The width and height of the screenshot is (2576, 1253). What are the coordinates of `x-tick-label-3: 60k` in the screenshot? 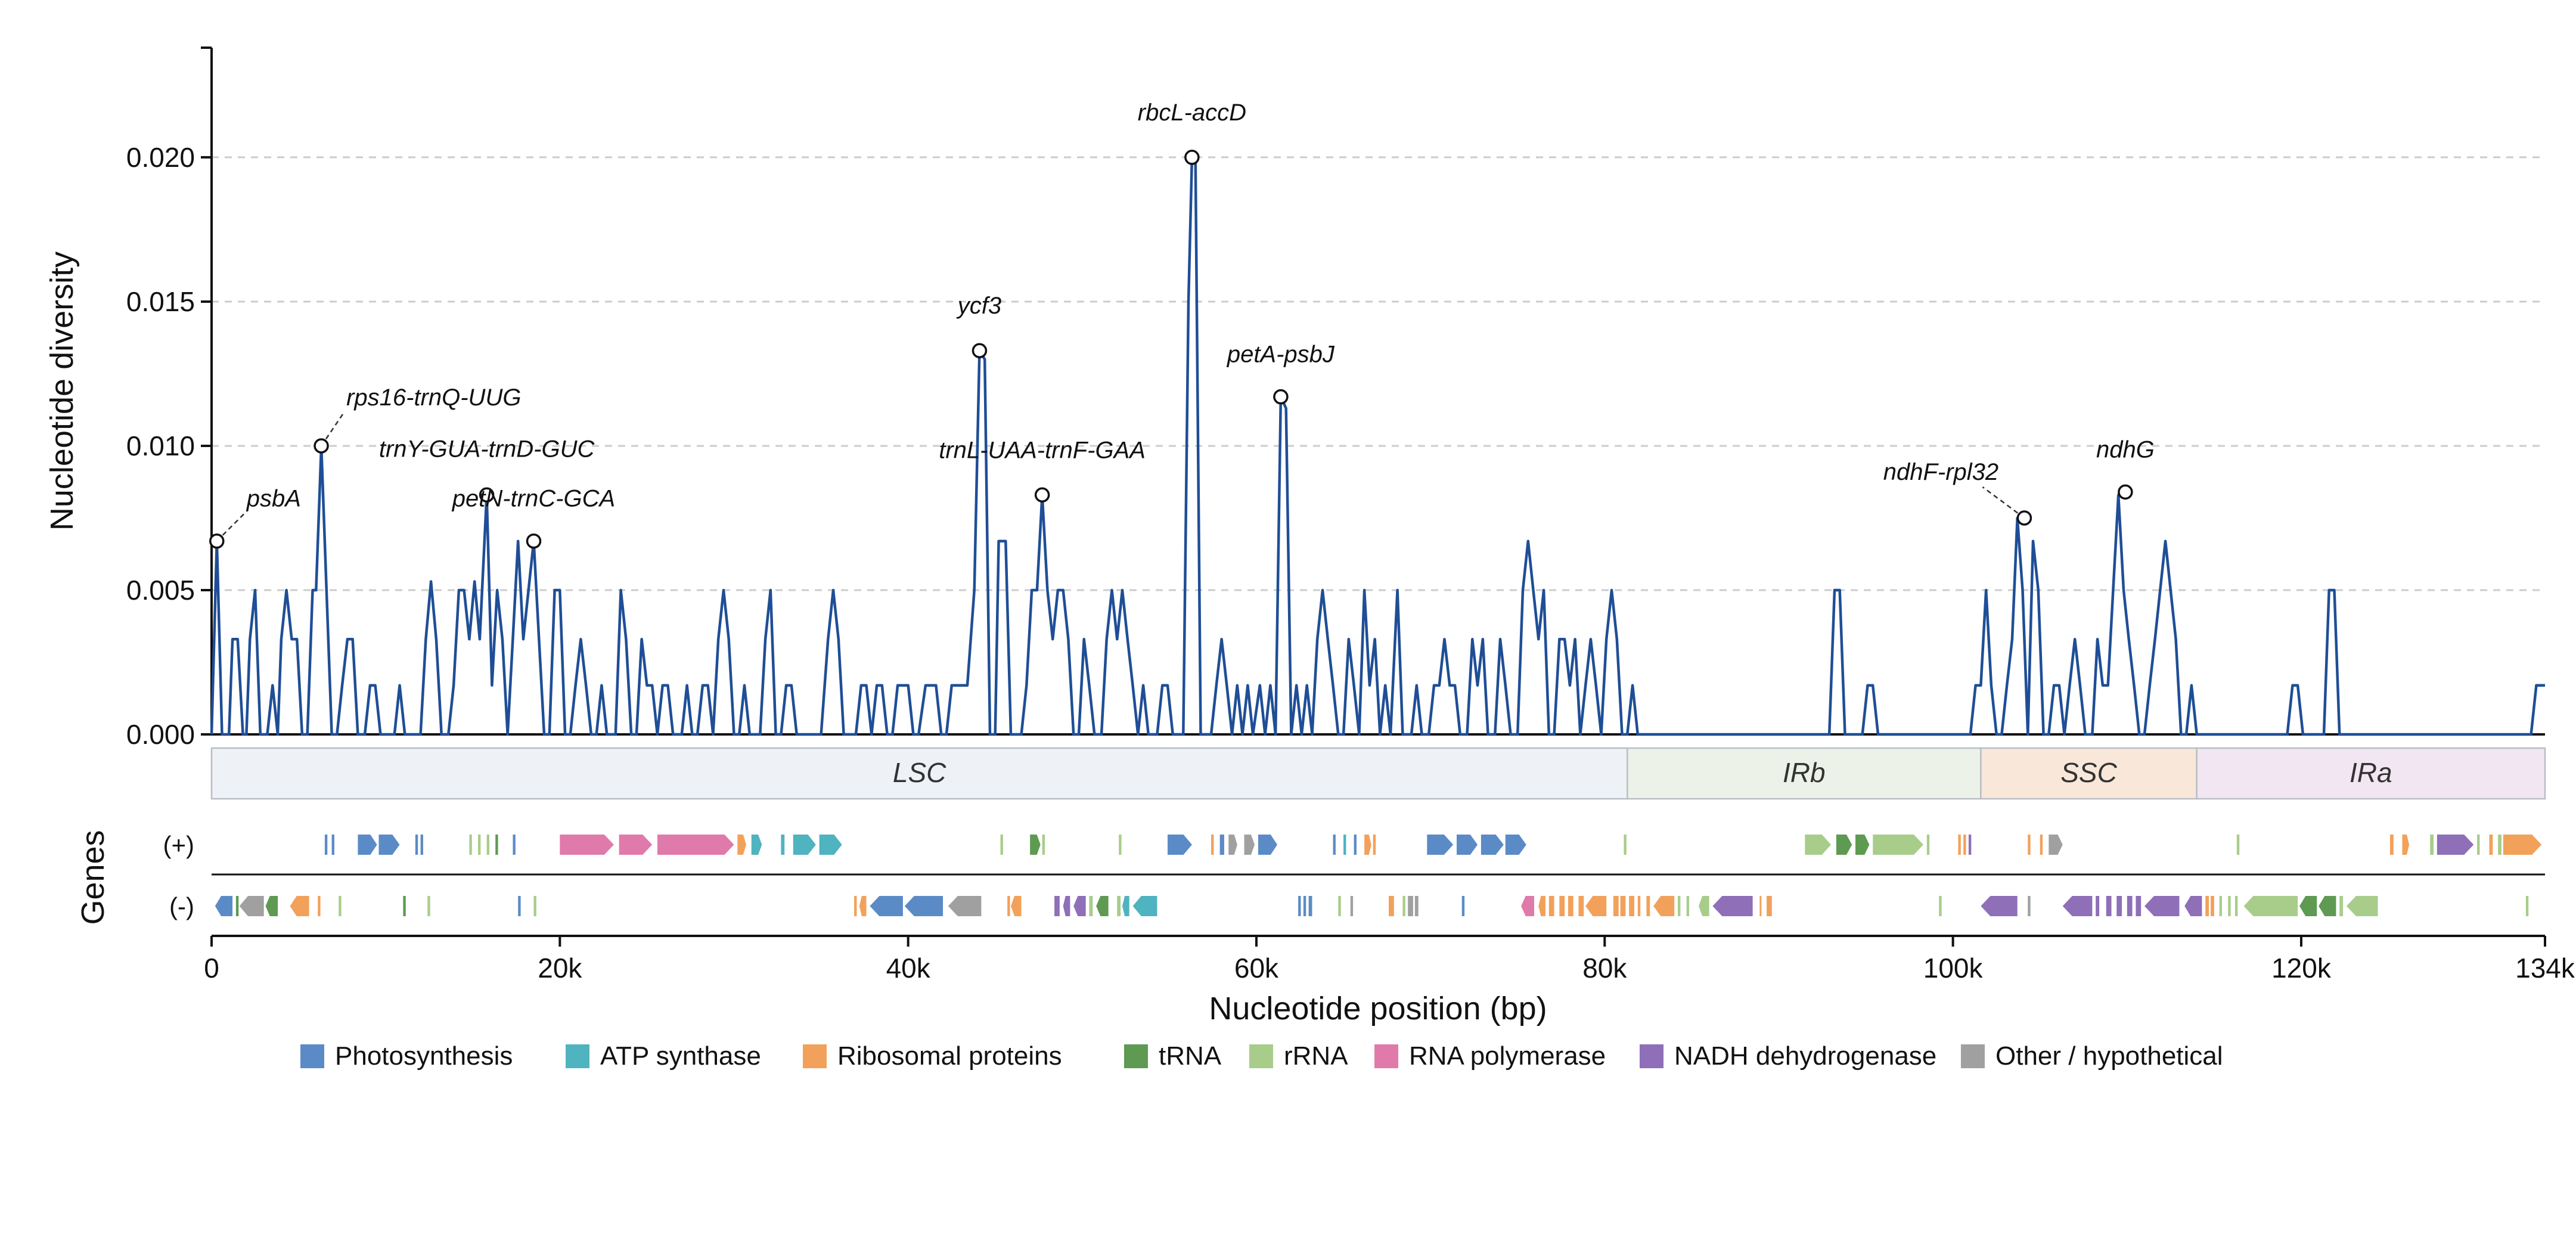 It's located at (1256, 968).